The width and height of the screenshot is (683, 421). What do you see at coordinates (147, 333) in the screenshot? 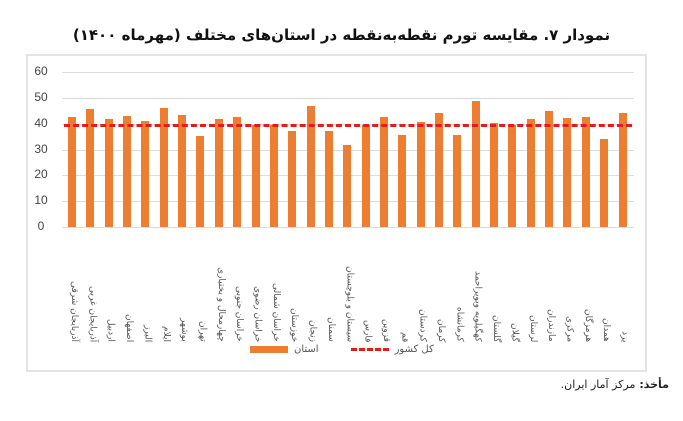
I see `x-tick-label: البرز` at bounding box center [147, 333].